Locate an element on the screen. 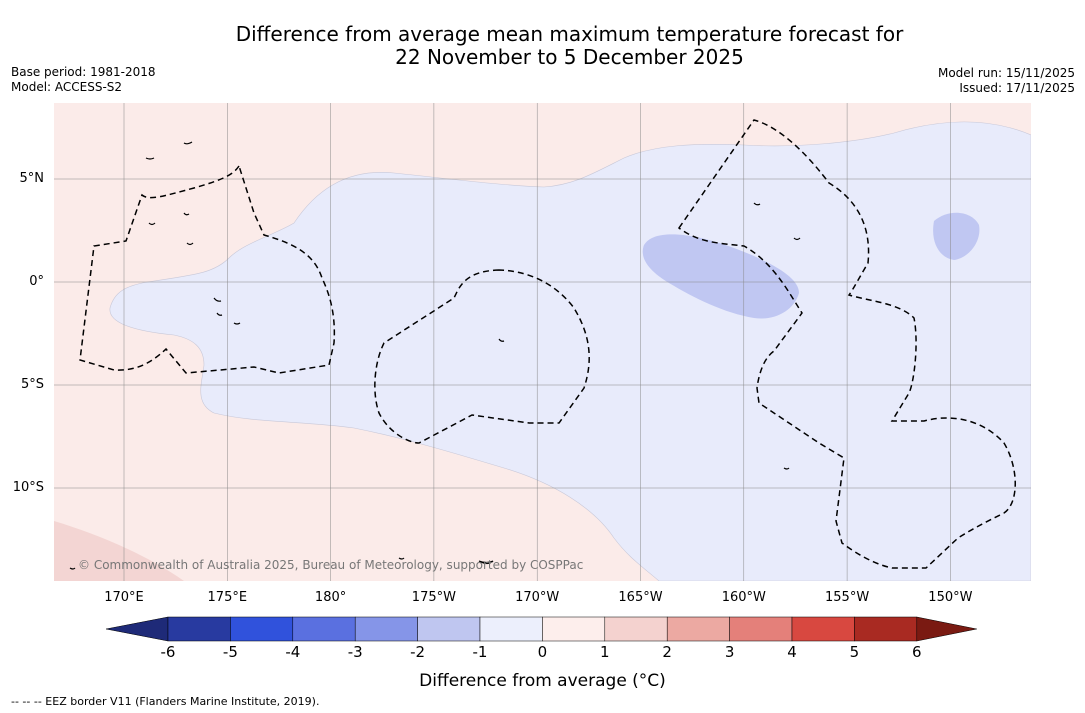 This screenshot has height=713, width=1085. x-tick-label: 180° is located at coordinates (330, 597).